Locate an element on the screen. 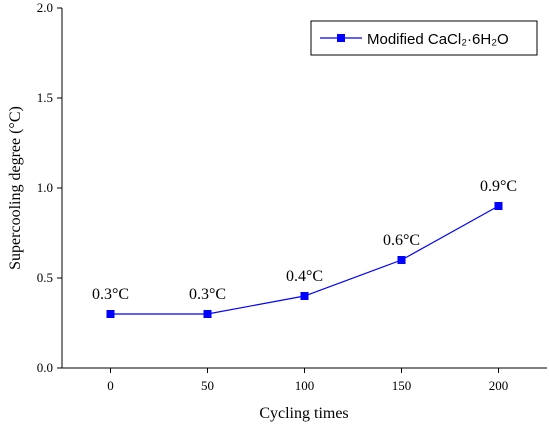 The width and height of the screenshot is (550, 424). x-ticks: 0 50 100 150 200 is located at coordinates (307, 380).